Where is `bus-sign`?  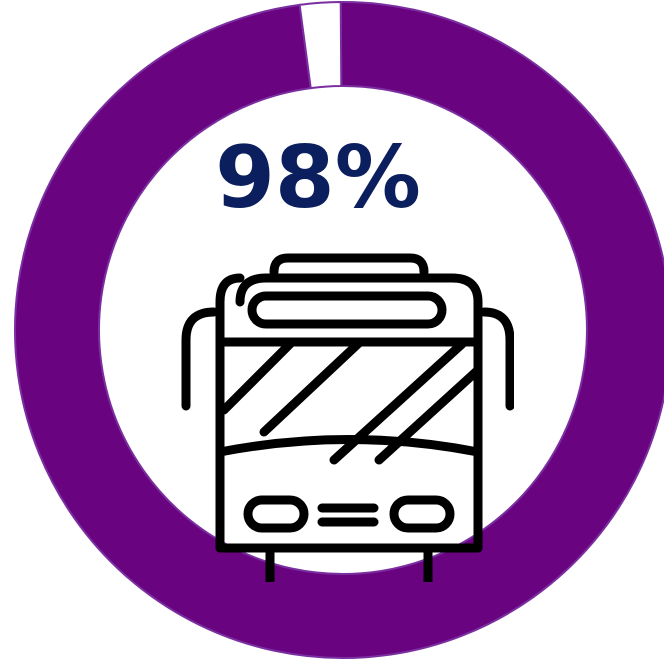 bus-sign is located at coordinates (347, 310).